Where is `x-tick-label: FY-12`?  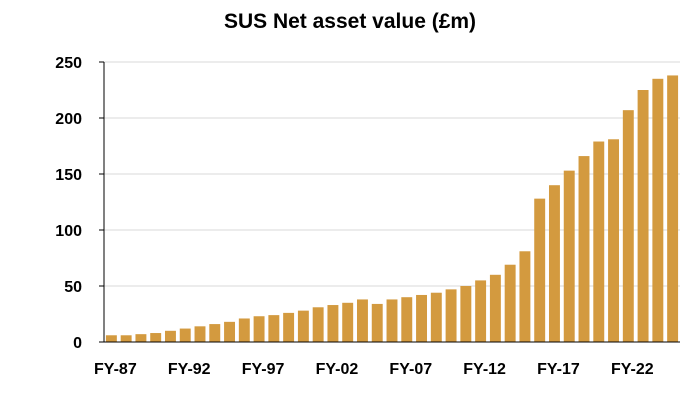 x-tick-label: FY-12 is located at coordinates (484, 369).